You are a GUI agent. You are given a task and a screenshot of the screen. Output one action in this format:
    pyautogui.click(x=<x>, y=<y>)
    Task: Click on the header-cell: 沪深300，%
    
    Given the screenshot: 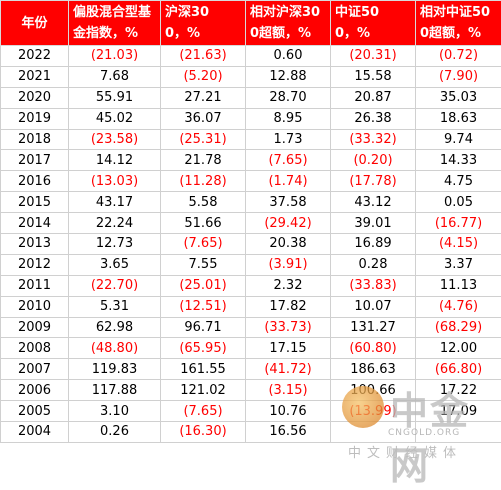 What is the action you would take?
    pyautogui.click(x=203, y=23)
    